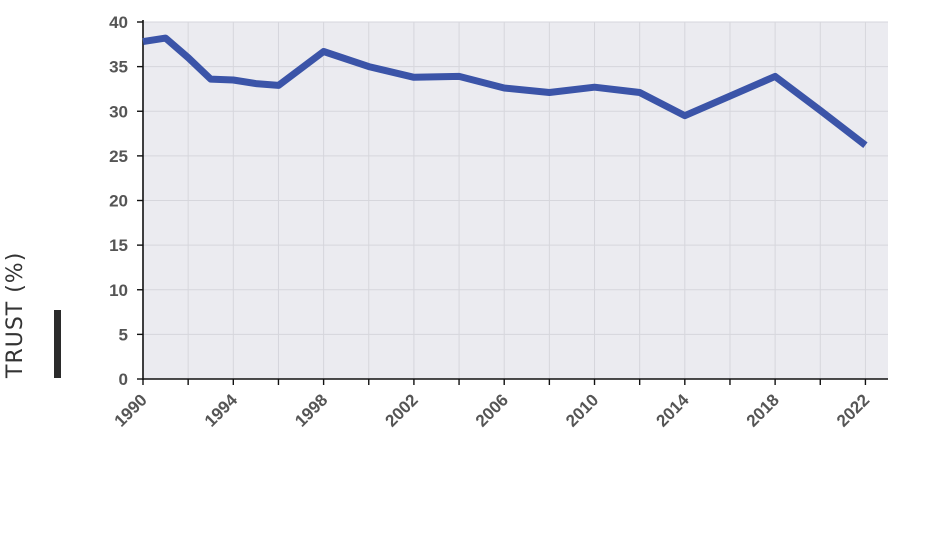 The image size is (950, 540). What do you see at coordinates (123, 379) in the screenshot?
I see `y-tick-label: 0` at bounding box center [123, 379].